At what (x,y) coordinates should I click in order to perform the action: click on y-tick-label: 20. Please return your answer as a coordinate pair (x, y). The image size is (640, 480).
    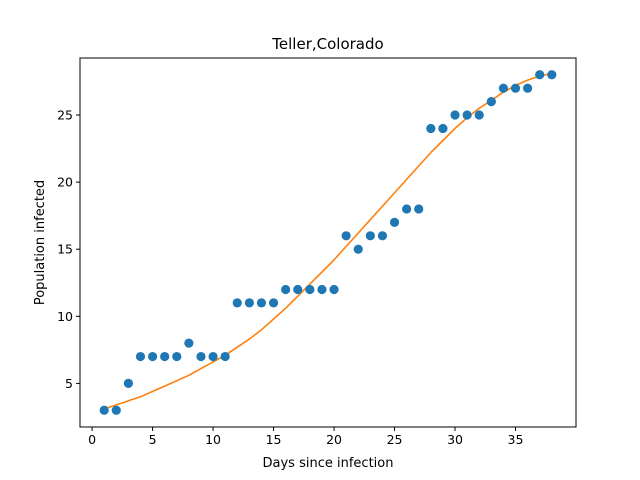
    Looking at the image, I should click on (65, 182).